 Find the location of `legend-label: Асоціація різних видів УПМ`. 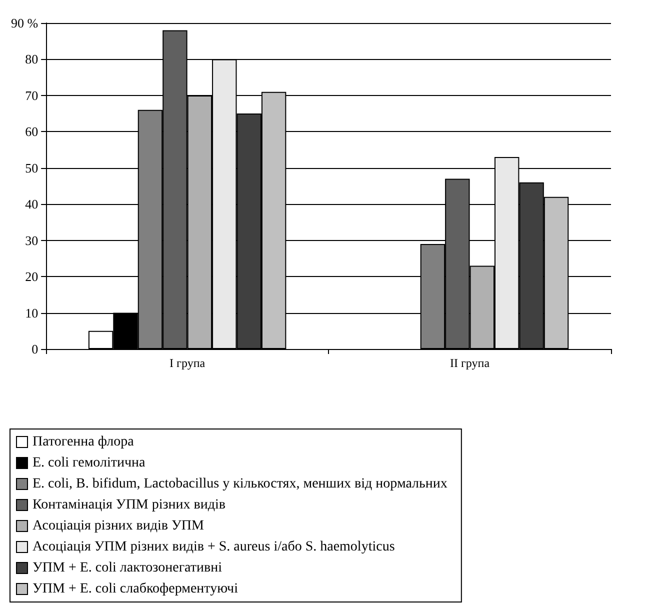

legend-label: Асоціація різних видів УПМ is located at coordinates (118, 526).